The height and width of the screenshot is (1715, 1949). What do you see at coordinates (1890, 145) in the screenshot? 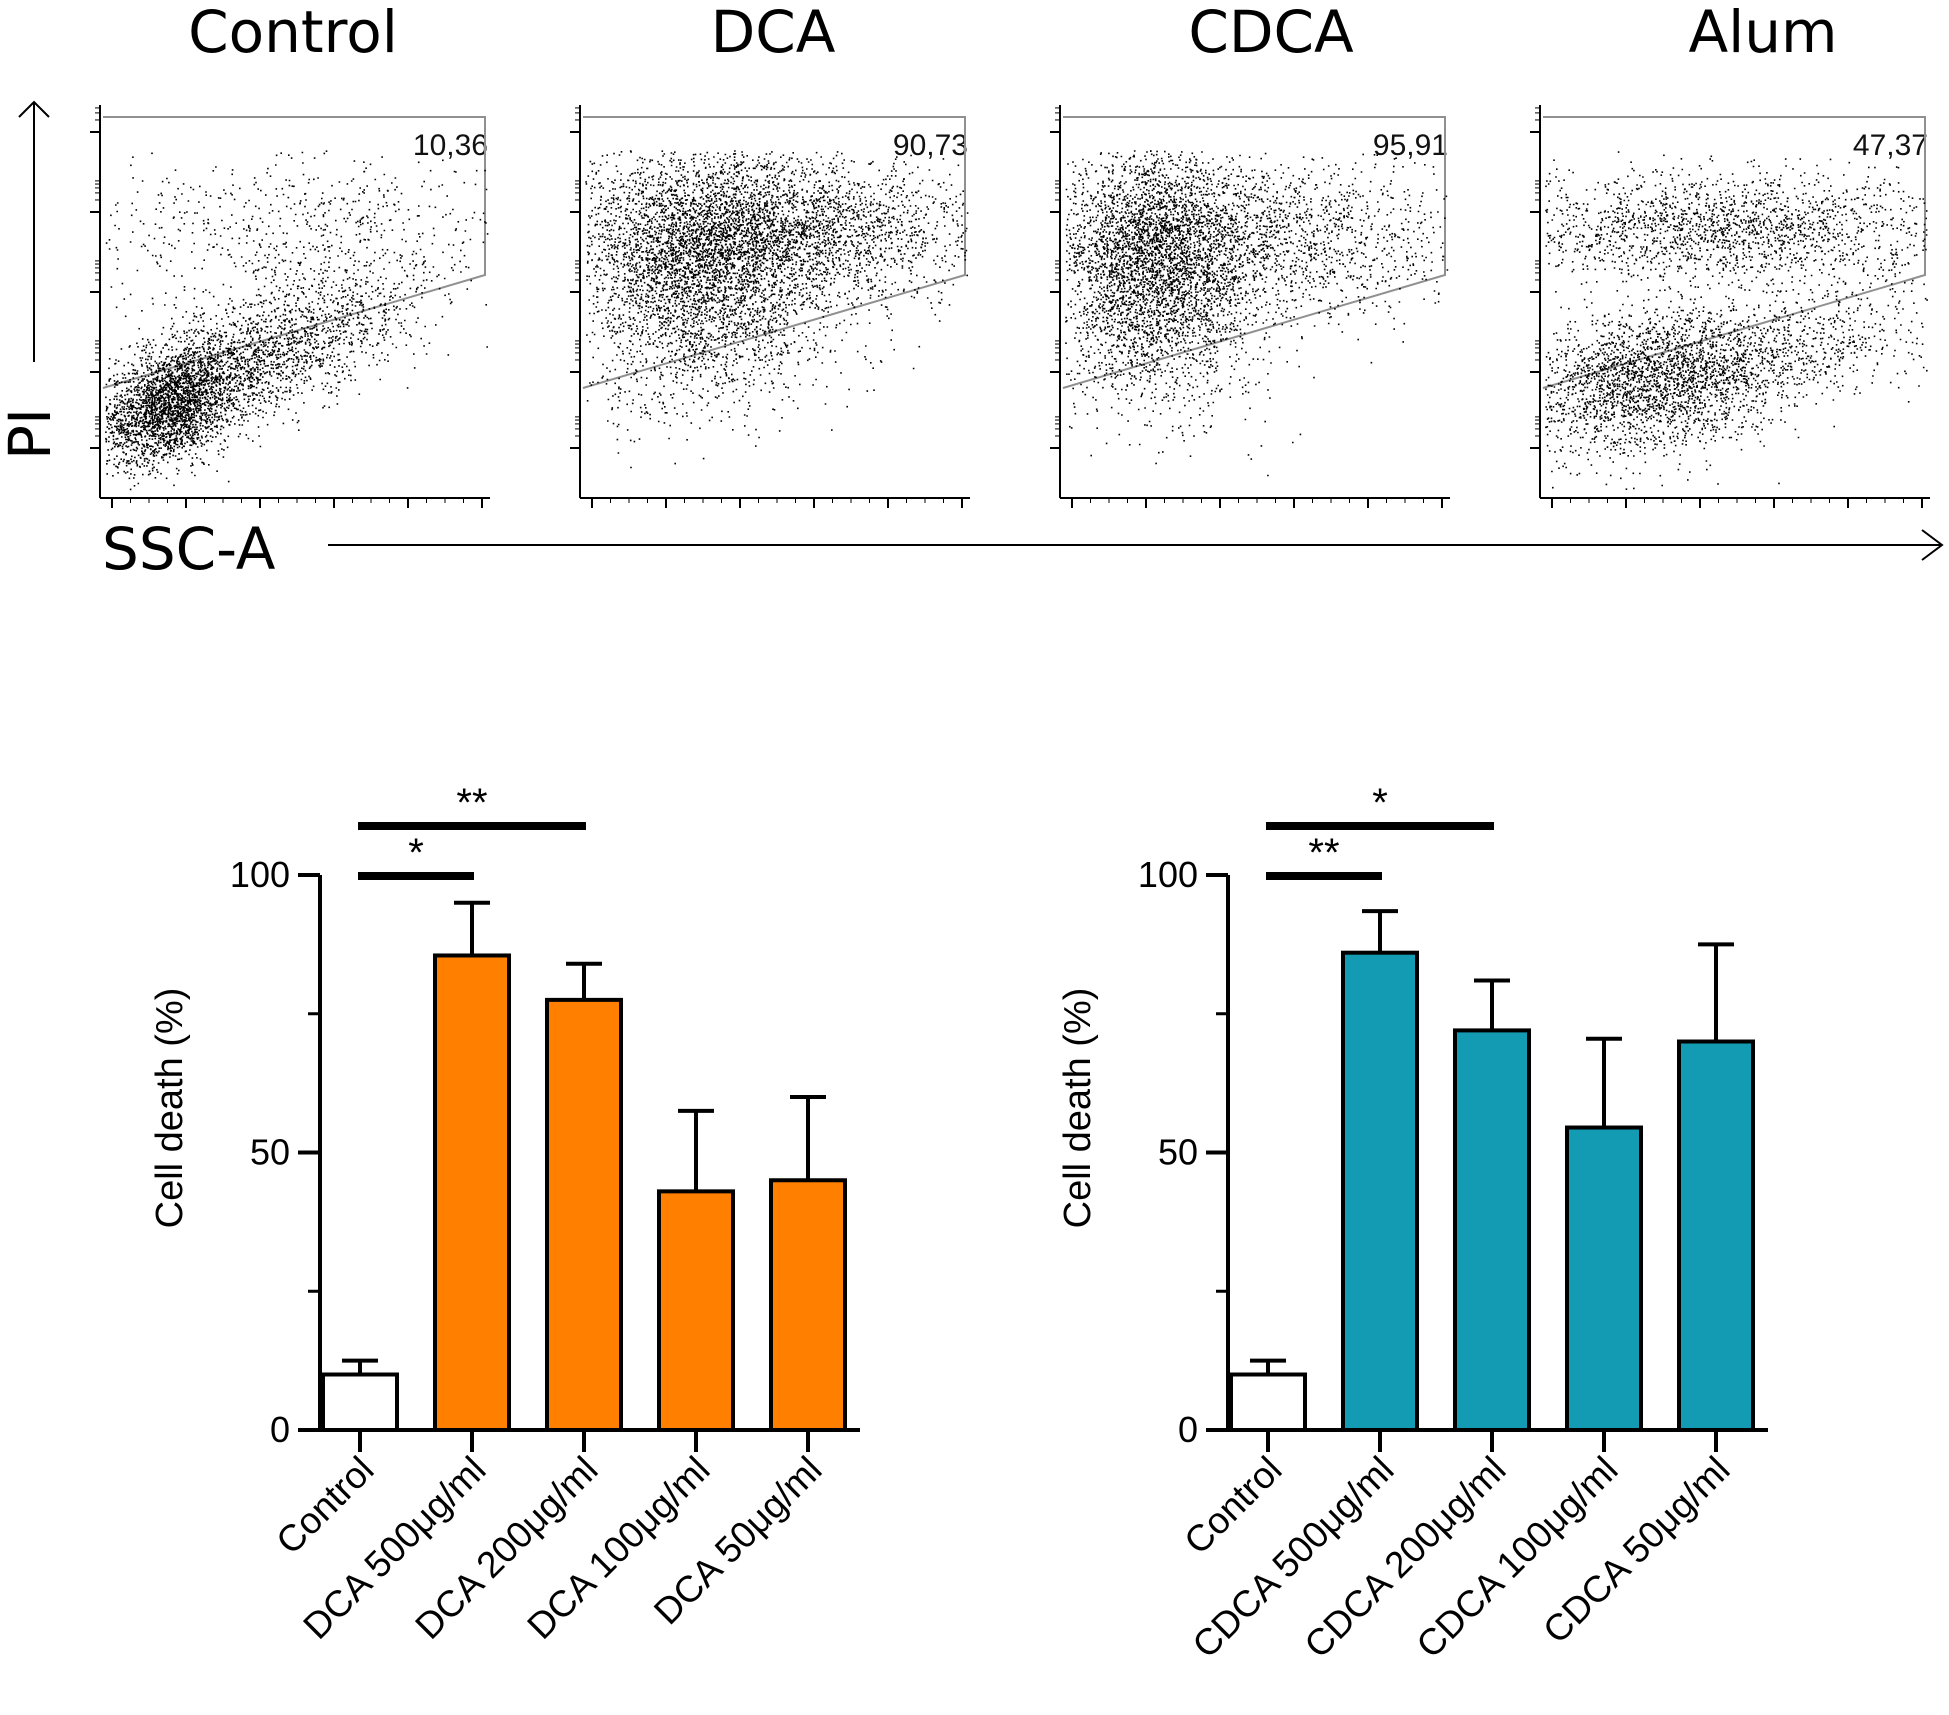
I see `gate-value-alum: 47,37` at bounding box center [1890, 145].